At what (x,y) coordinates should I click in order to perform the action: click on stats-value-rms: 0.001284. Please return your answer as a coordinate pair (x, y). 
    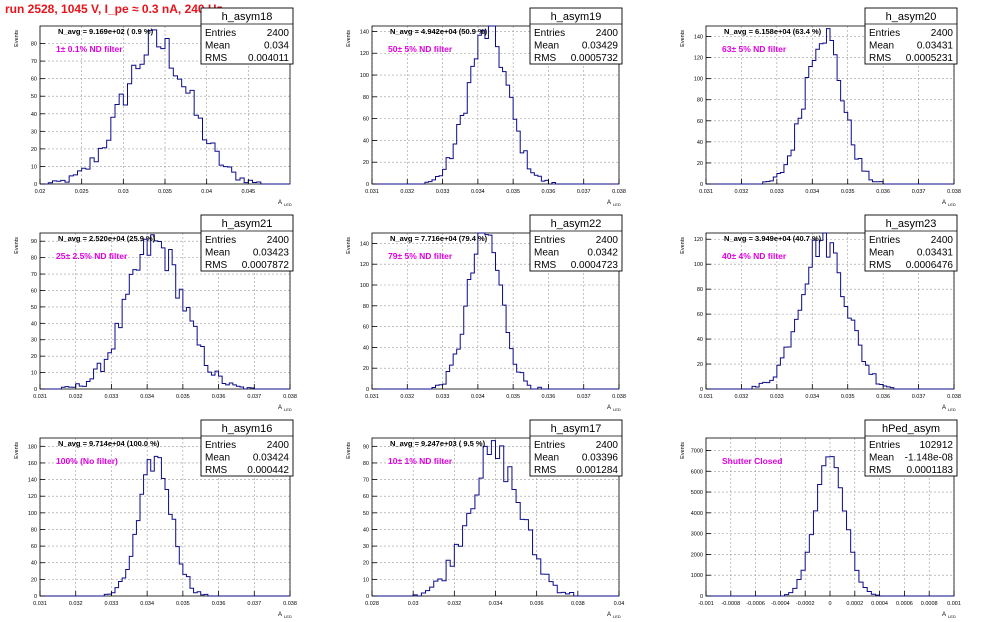
    Looking at the image, I should click on (597, 470).